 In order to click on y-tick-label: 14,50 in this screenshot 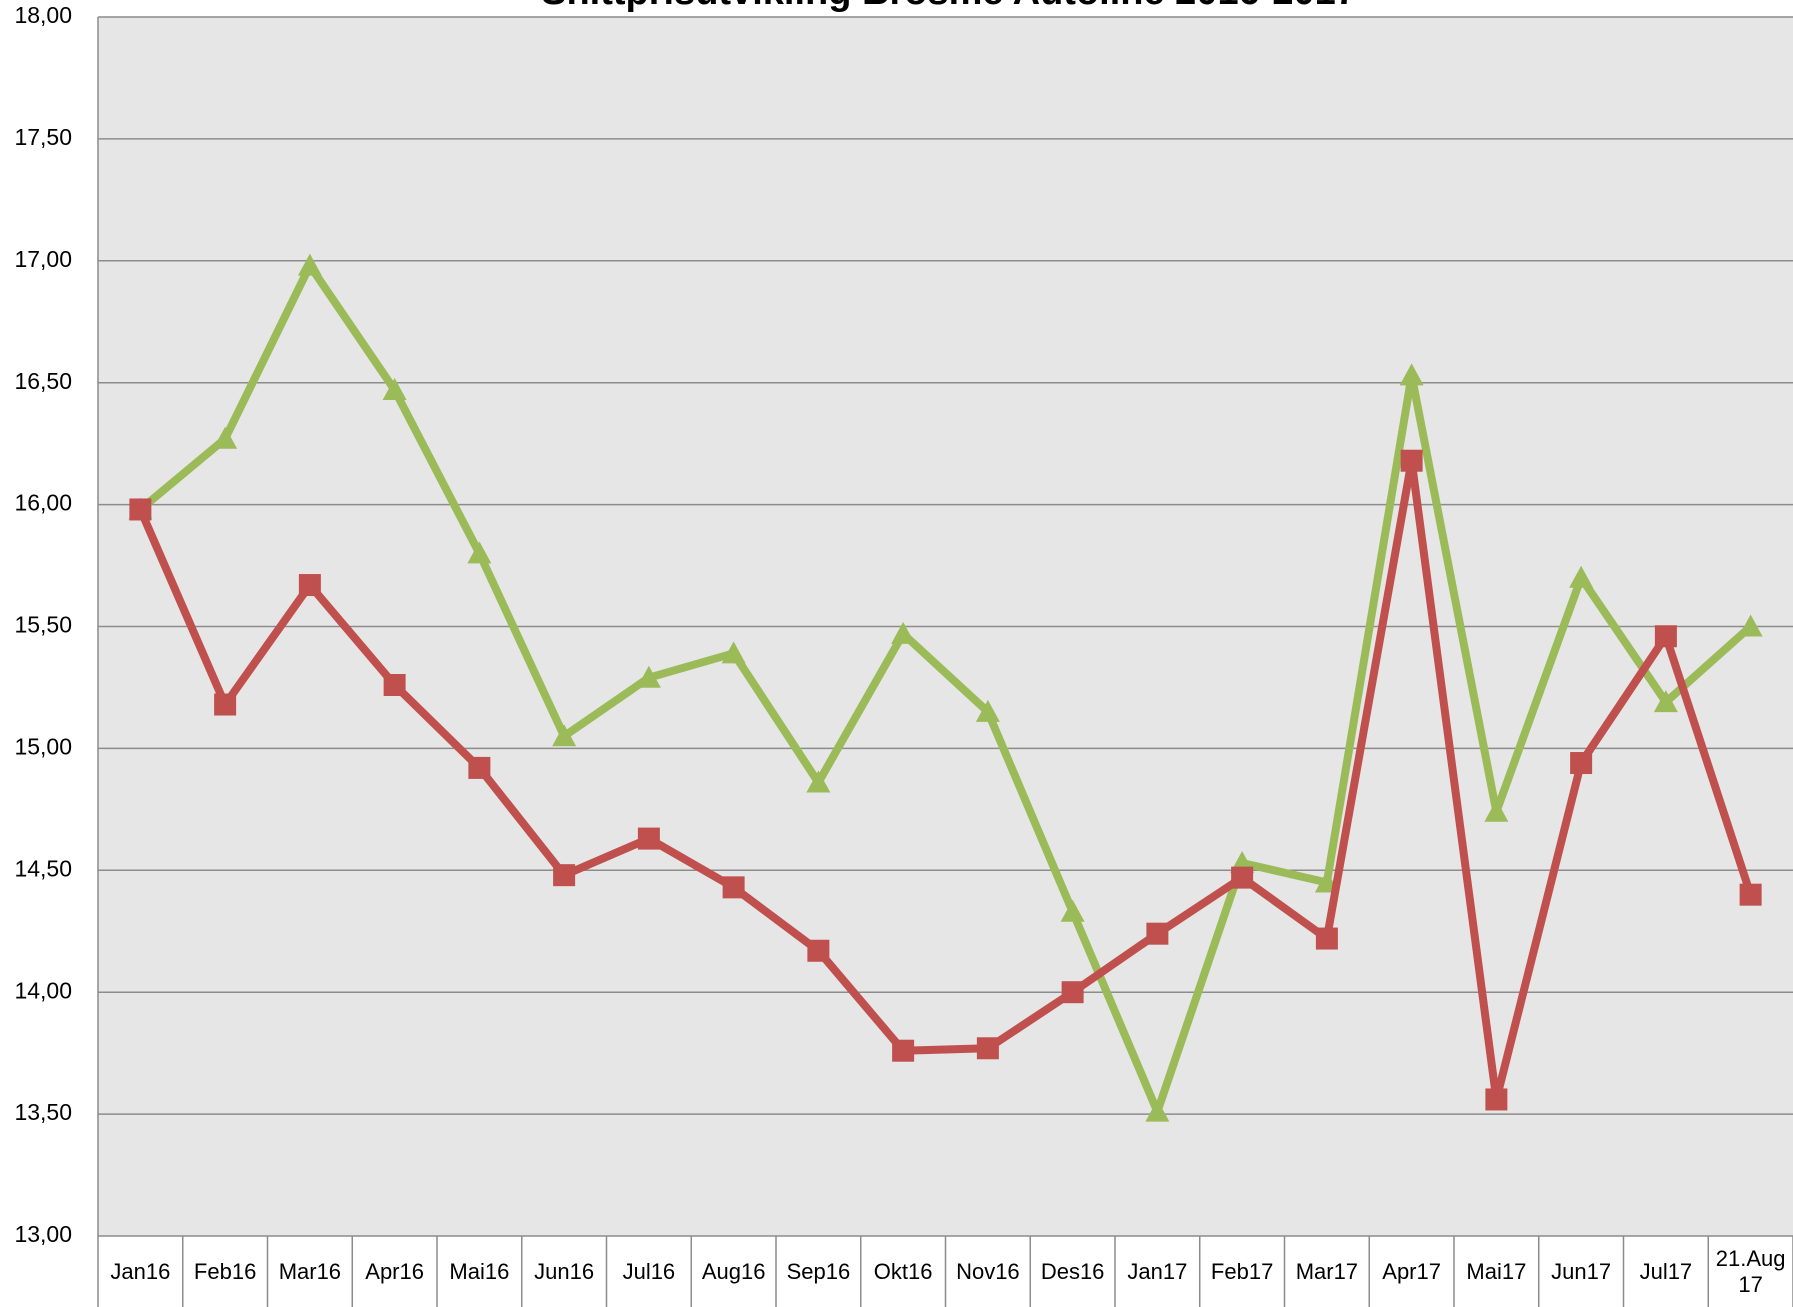, I will do `click(43, 868)`.